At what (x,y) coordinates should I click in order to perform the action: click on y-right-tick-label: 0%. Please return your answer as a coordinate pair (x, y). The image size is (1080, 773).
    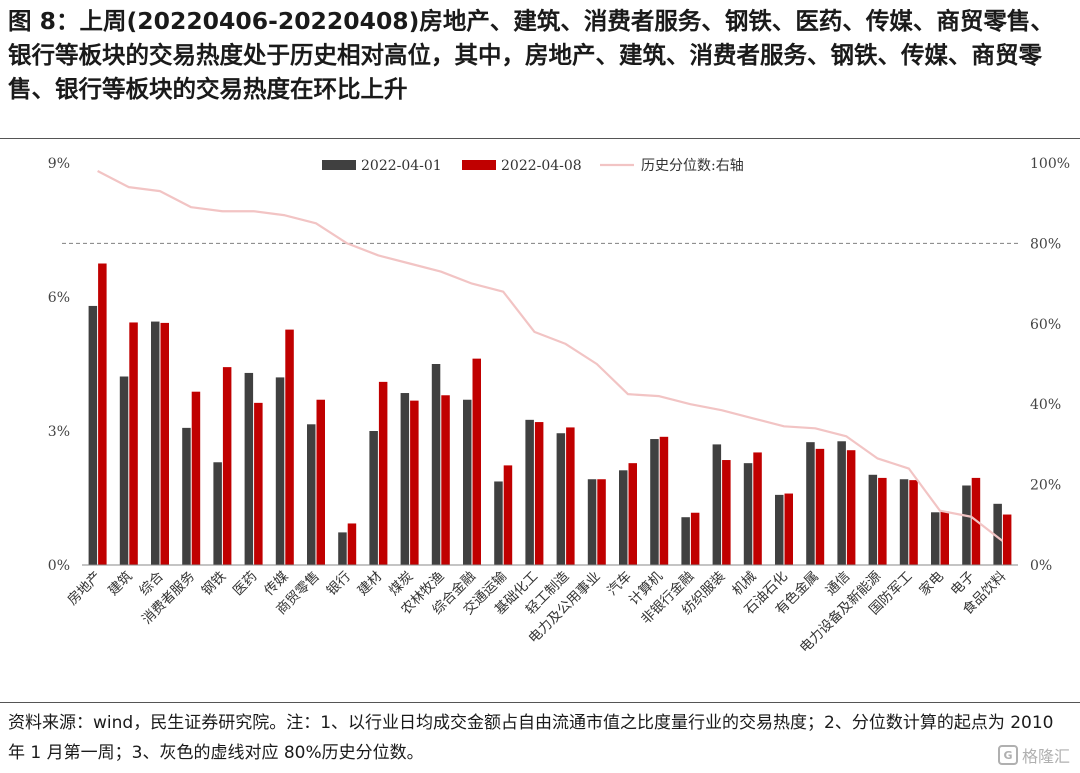
    Looking at the image, I should click on (1041, 566).